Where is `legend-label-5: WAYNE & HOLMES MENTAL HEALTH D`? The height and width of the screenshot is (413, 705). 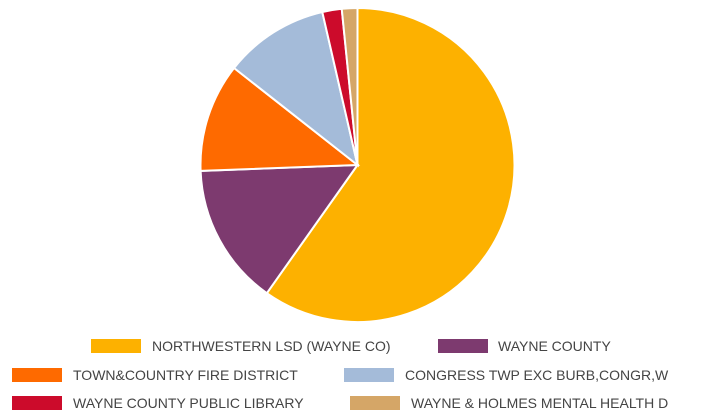 legend-label-5: WAYNE & HOLMES MENTAL HEALTH D is located at coordinates (539, 403).